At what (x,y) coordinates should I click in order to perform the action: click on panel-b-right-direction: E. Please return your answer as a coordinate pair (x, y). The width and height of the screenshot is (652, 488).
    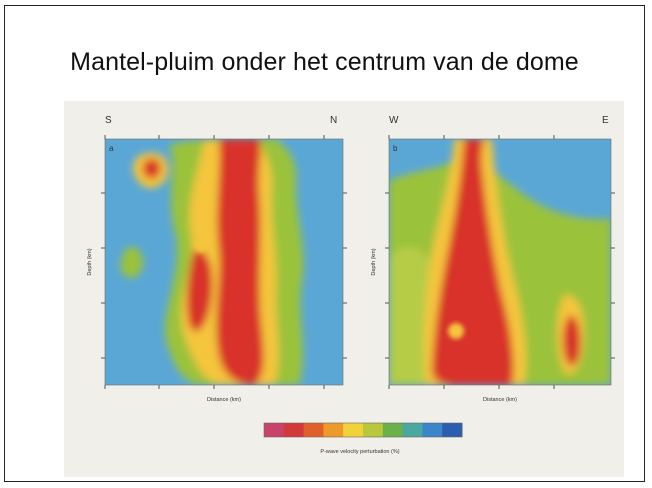
    Looking at the image, I should click on (605, 120).